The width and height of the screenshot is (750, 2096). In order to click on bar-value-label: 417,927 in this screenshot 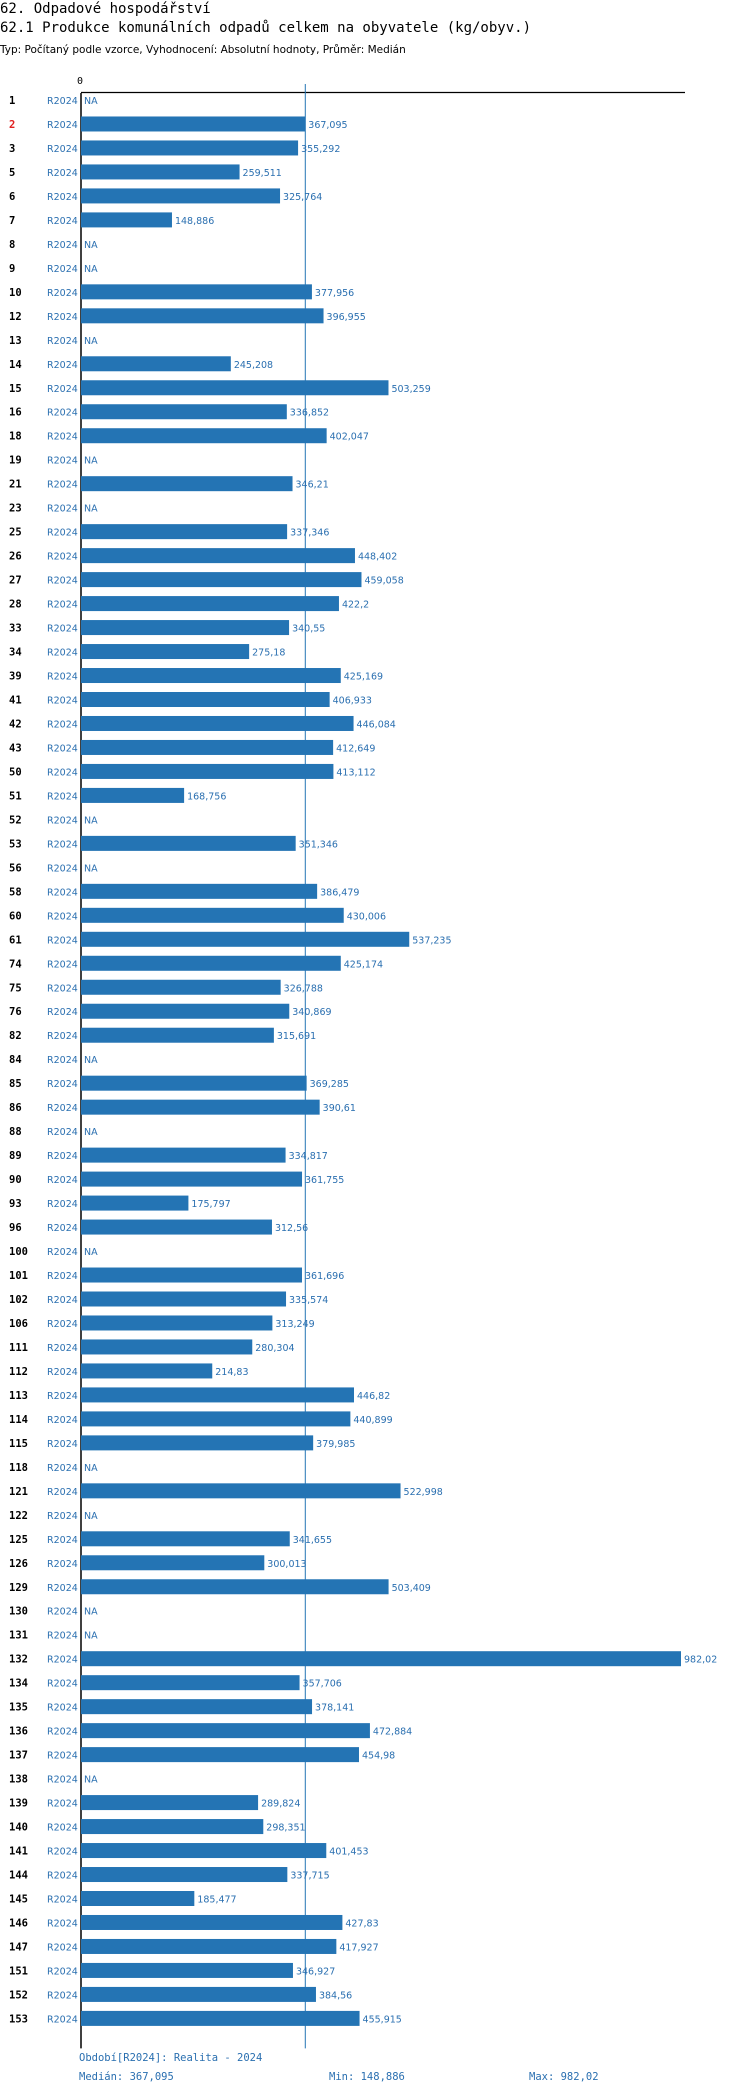, I will do `click(358, 1947)`.